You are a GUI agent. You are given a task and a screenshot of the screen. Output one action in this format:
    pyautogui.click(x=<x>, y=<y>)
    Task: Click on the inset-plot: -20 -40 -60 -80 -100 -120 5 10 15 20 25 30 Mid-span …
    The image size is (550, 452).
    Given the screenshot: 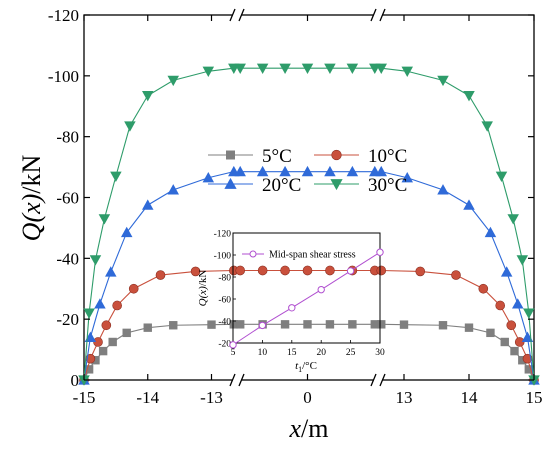 What is the action you would take?
    pyautogui.click(x=291, y=302)
    